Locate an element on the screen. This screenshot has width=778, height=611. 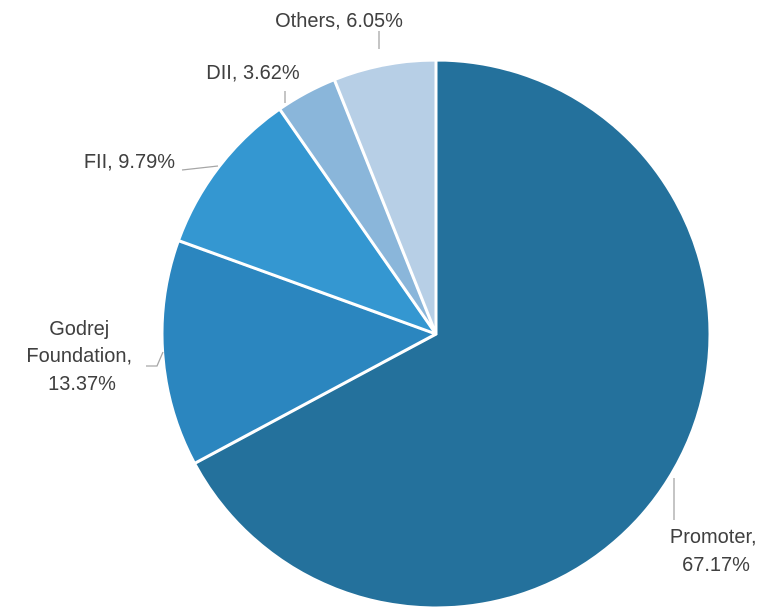
leader-line-godrej-foundation is located at coordinates (155, 359).